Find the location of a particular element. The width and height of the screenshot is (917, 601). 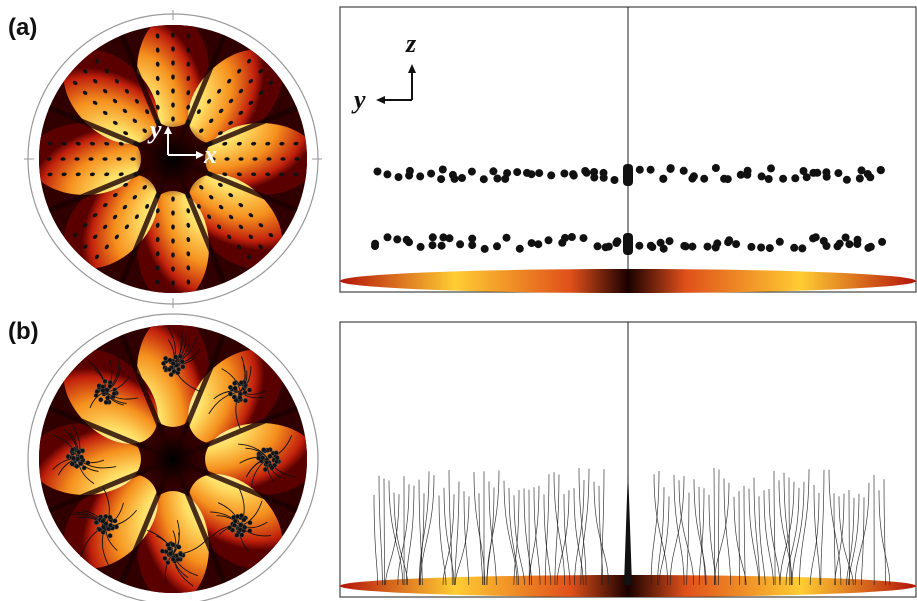

particle-grid is located at coordinates (173, 159).